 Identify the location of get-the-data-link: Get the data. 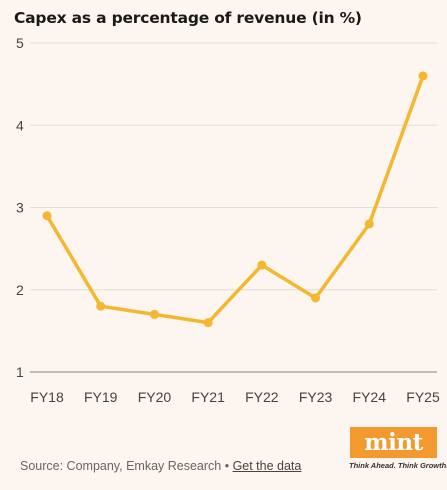
(267, 466).